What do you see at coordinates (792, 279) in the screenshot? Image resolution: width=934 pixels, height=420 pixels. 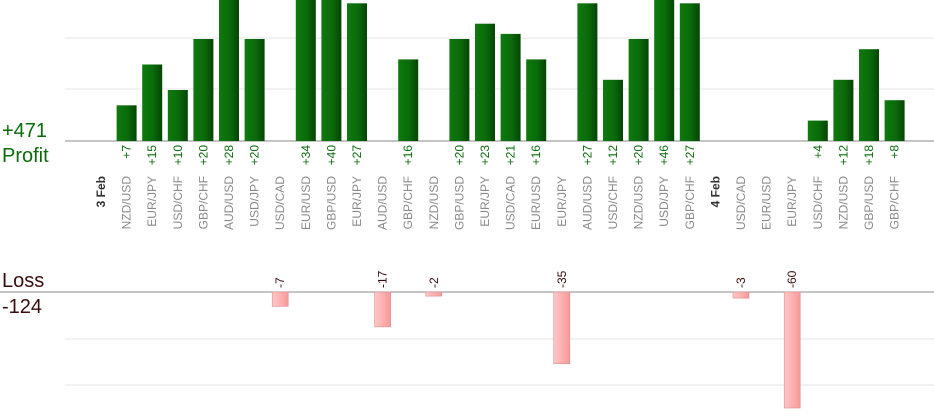 I see `loss-value-label: -60` at bounding box center [792, 279].